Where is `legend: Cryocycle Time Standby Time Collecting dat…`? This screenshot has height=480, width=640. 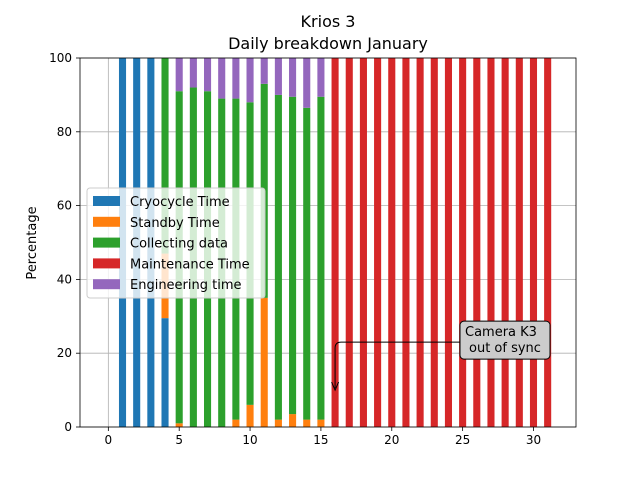
legend: Cryocycle Time Standby Time Collecting dat… is located at coordinates (176, 243).